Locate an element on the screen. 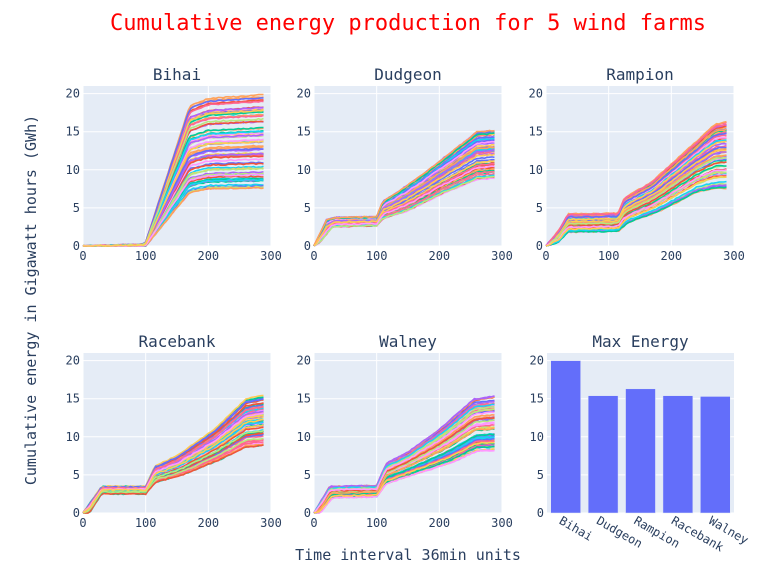  x-tick-label: Bihai is located at coordinates (576, 528).